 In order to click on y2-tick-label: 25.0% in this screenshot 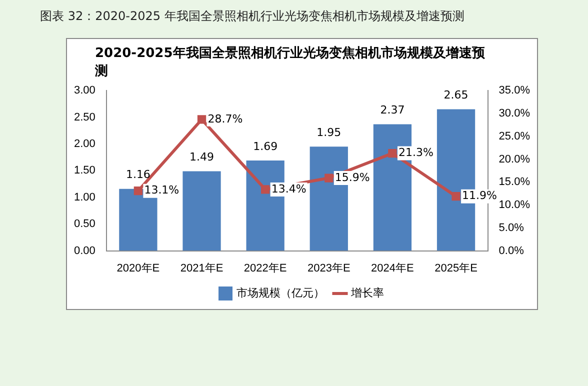, I will do `click(514, 136)`.